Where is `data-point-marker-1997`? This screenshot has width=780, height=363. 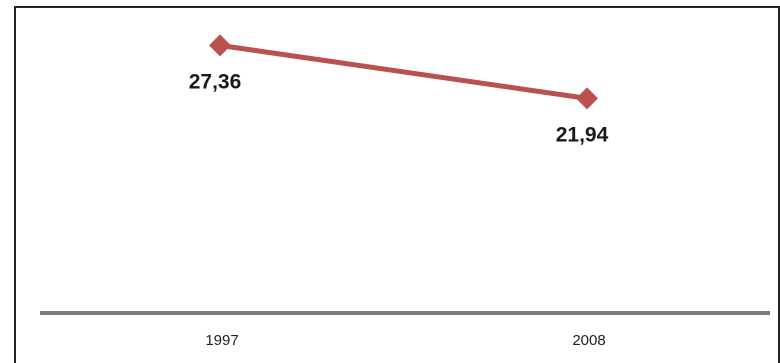 data-point-marker-1997 is located at coordinates (220, 45).